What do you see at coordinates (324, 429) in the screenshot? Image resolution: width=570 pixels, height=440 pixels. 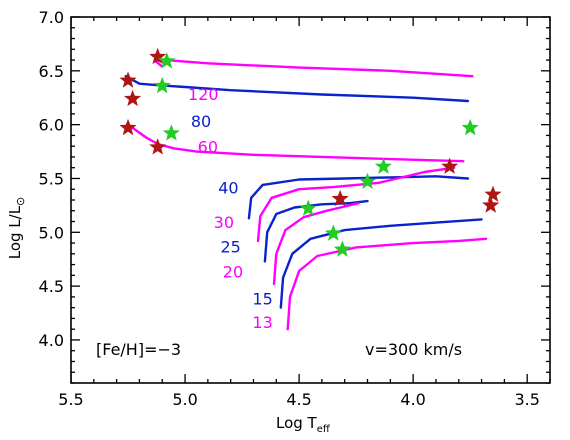 I see `x-axis-title-sub: eff` at bounding box center [324, 429].